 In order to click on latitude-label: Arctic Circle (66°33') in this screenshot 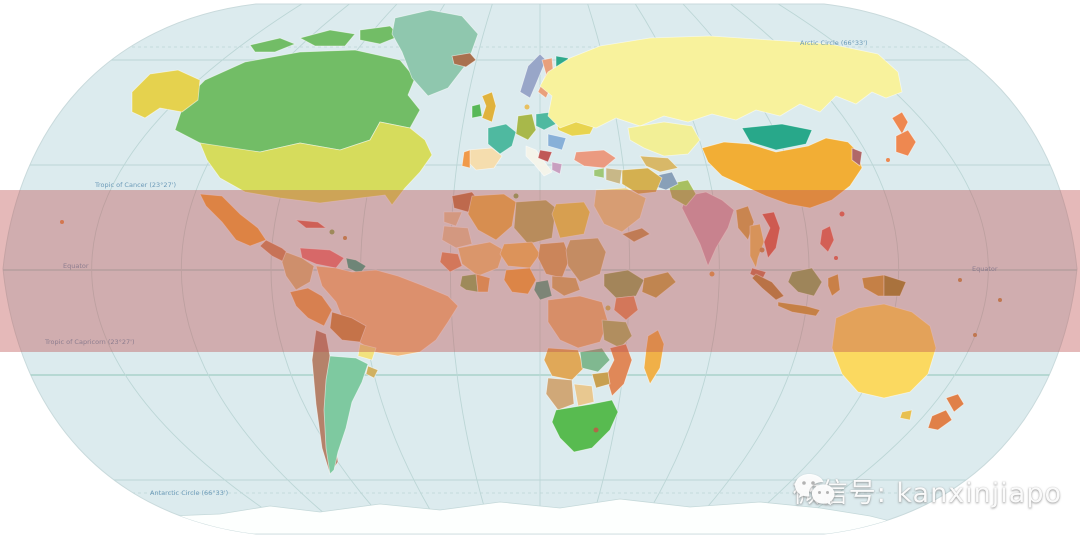, I will do `click(834, 43)`.